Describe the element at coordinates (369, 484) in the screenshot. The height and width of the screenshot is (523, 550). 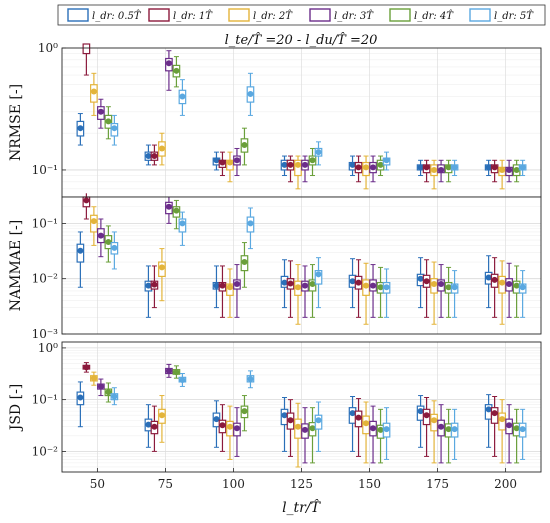
I see `x-tick-label: 150` at that location.